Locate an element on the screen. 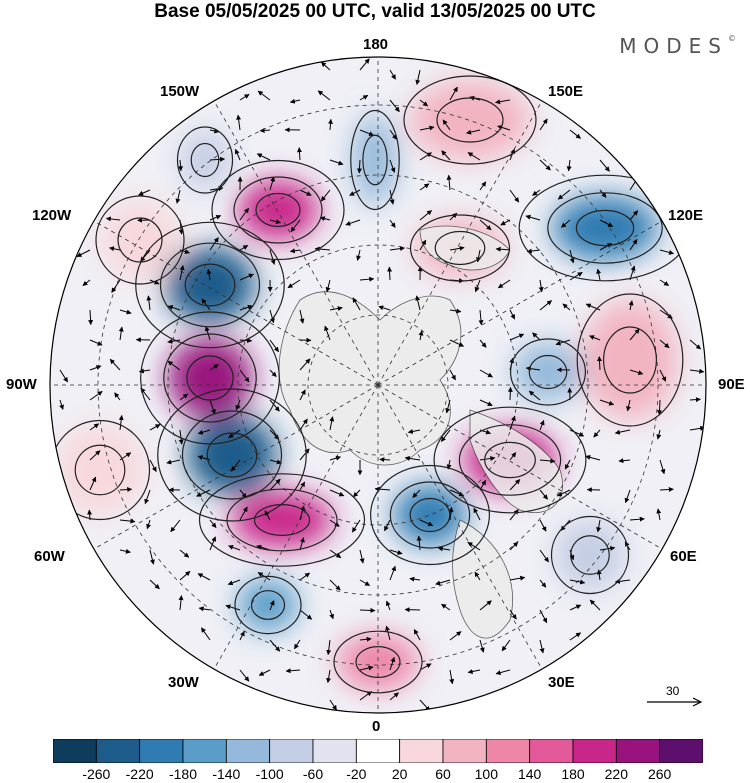 This screenshot has width=750, height=783. anomaly-a12 is located at coordinates (375, 160).